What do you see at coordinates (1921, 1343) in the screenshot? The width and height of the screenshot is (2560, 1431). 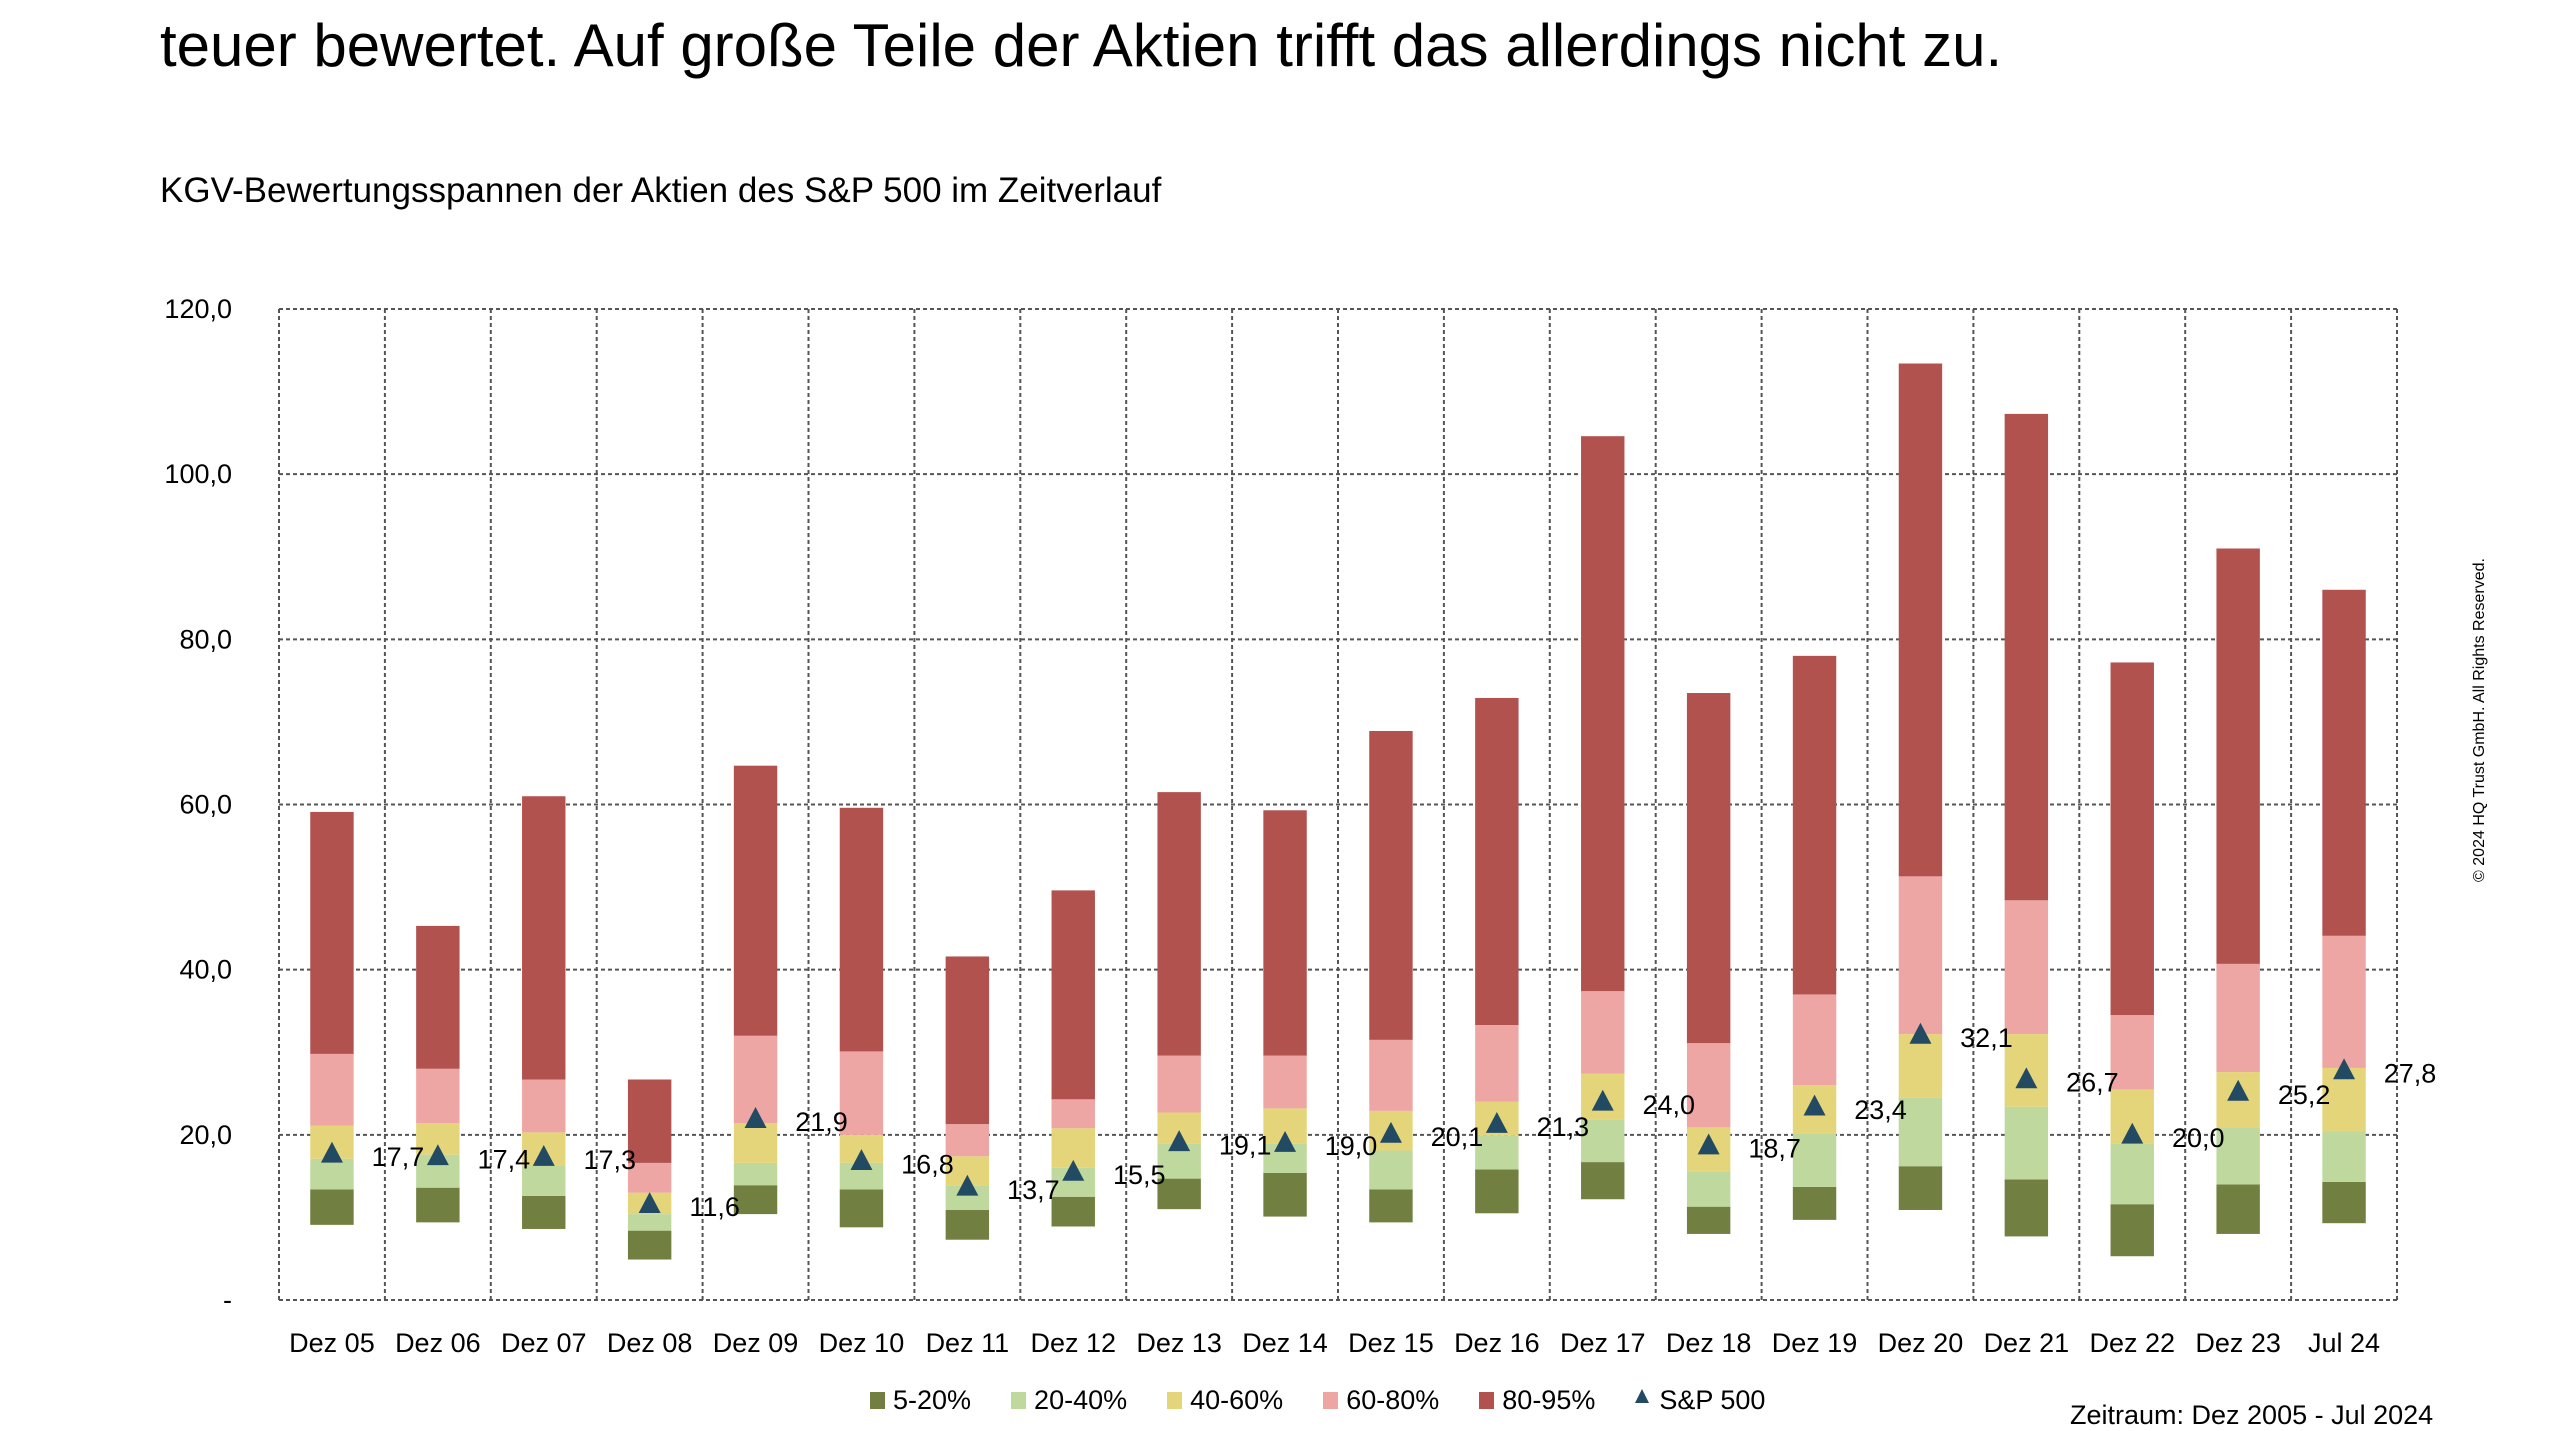 I see `x-tick-label: Dez 20` at bounding box center [1921, 1343].